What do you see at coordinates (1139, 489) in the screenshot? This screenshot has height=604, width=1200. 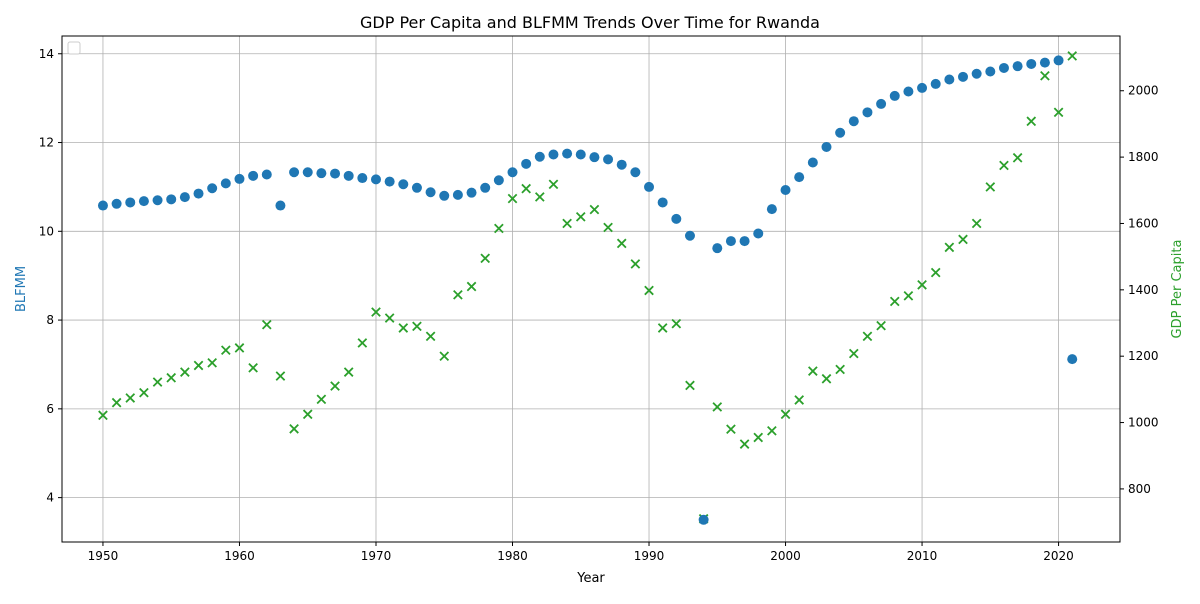 I see `y-right-tick-label: 800` at bounding box center [1139, 489].